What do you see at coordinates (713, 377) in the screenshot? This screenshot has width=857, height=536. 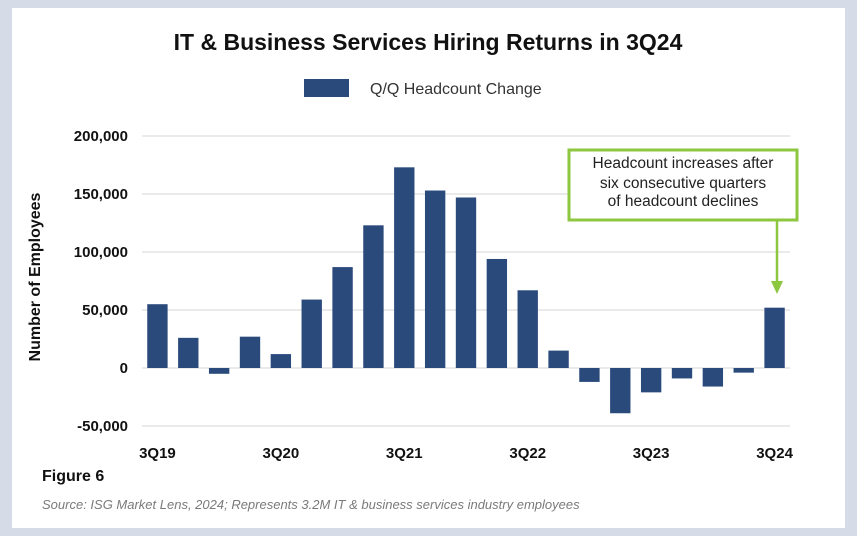 I see `bar-1Q24` at bounding box center [713, 377].